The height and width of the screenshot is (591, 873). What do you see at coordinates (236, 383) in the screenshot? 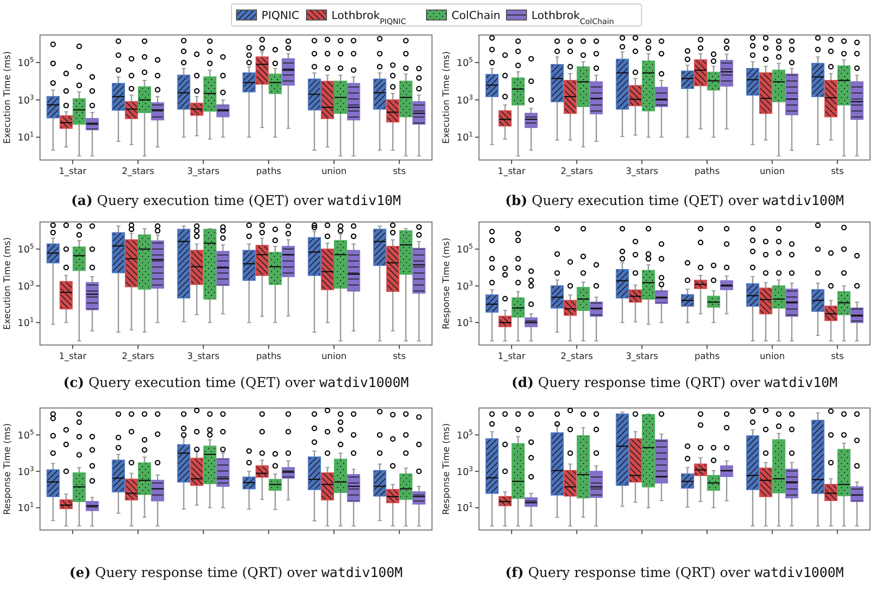
I see `text: (c) Query execution time (QET) over watdiv1000M` at bounding box center [236, 383].